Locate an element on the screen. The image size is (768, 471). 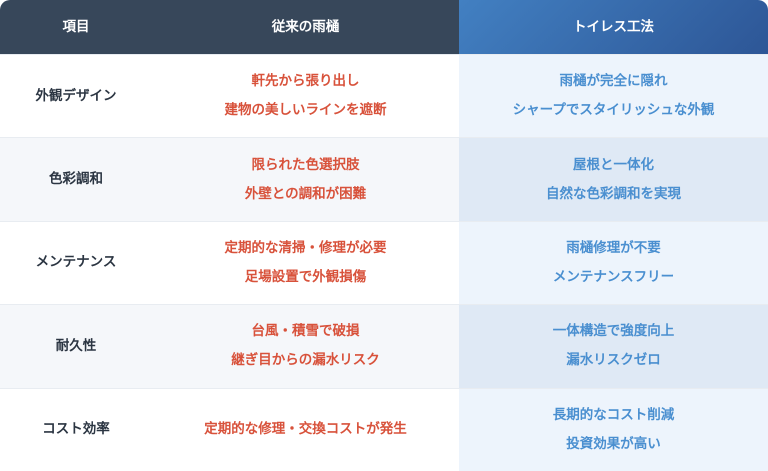
item-cell-line: 耐久性 is located at coordinates (76, 345).